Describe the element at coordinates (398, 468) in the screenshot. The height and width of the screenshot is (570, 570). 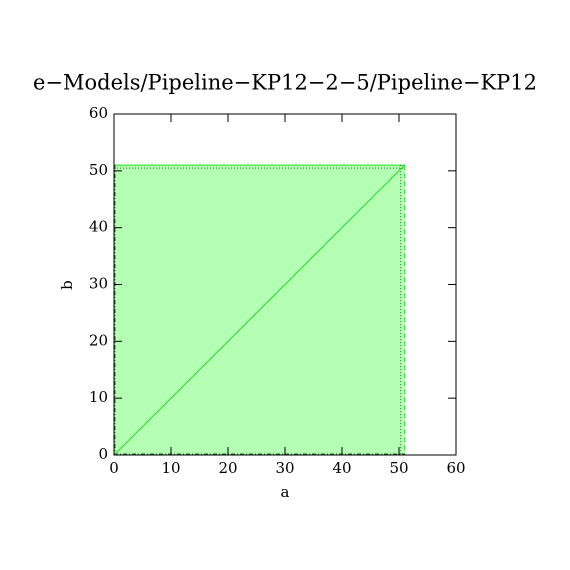
I see `x-tick-label: 50` at that location.